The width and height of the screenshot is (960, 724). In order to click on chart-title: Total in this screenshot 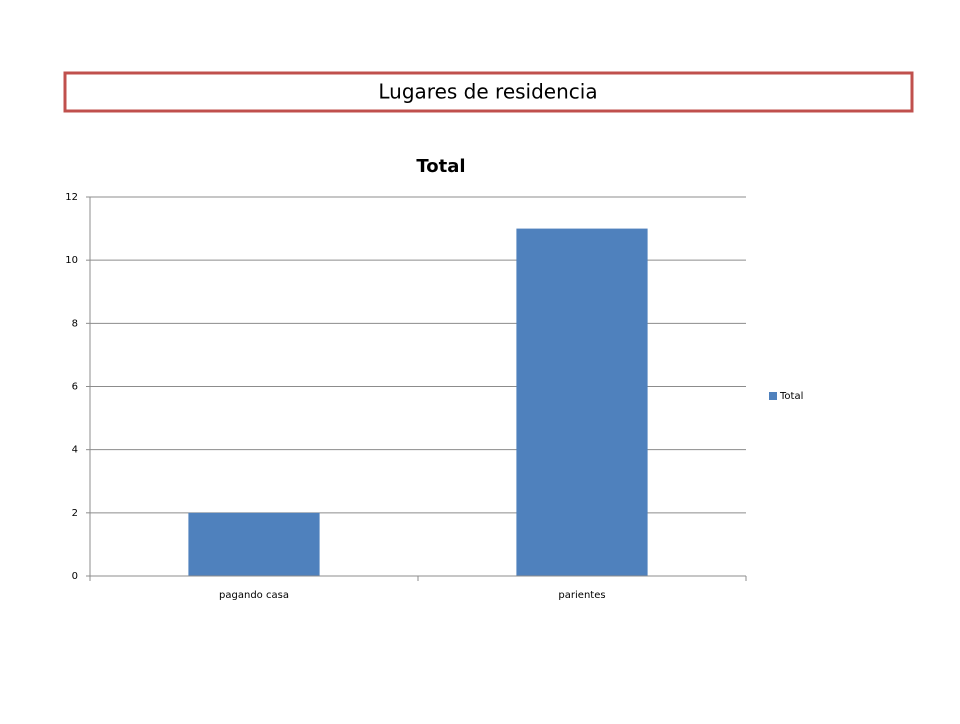, I will do `click(440, 166)`.